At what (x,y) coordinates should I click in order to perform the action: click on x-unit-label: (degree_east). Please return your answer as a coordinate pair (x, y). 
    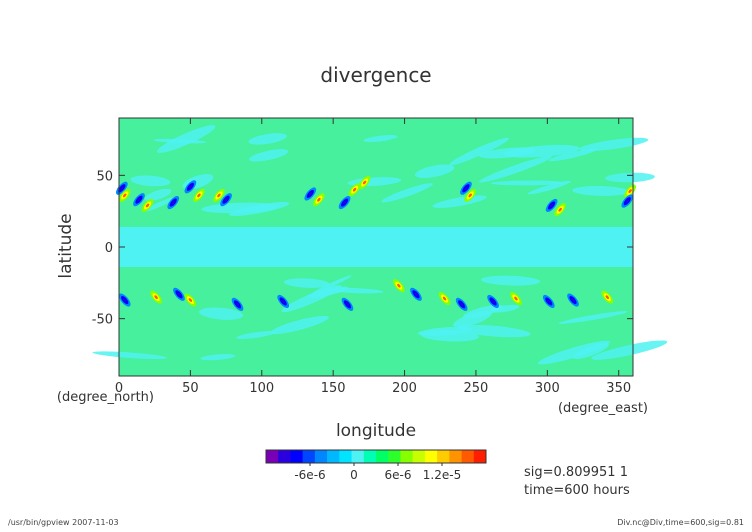
    Looking at the image, I should click on (603, 408).